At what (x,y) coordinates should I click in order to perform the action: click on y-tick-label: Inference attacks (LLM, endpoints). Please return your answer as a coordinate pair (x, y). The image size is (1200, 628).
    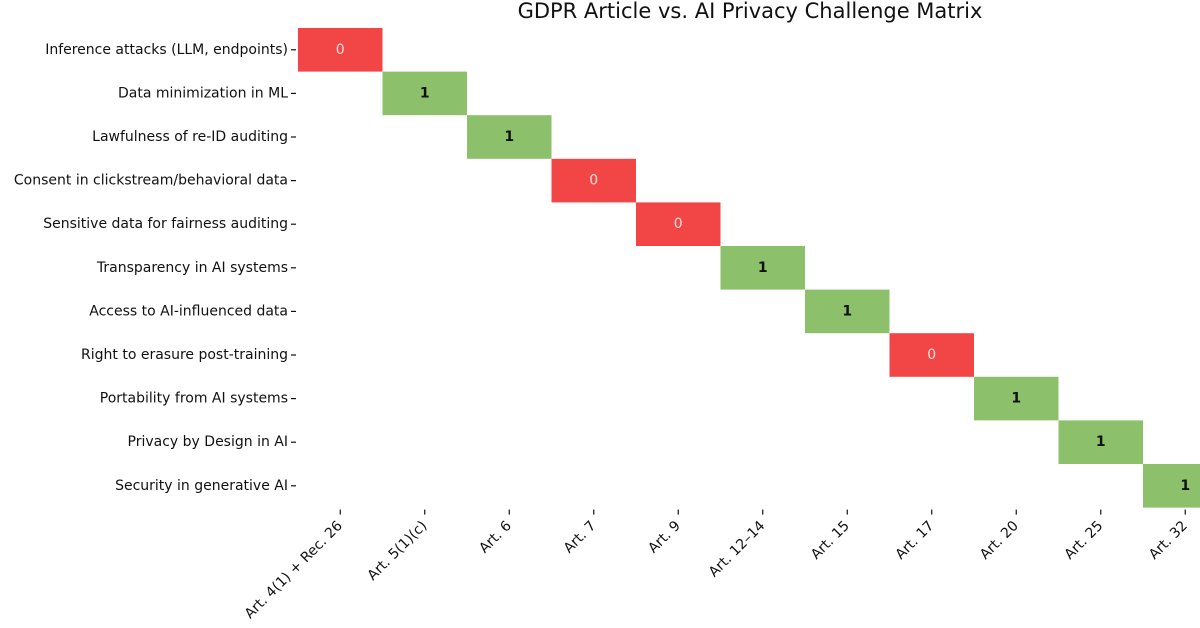
    Looking at the image, I should click on (166, 50).